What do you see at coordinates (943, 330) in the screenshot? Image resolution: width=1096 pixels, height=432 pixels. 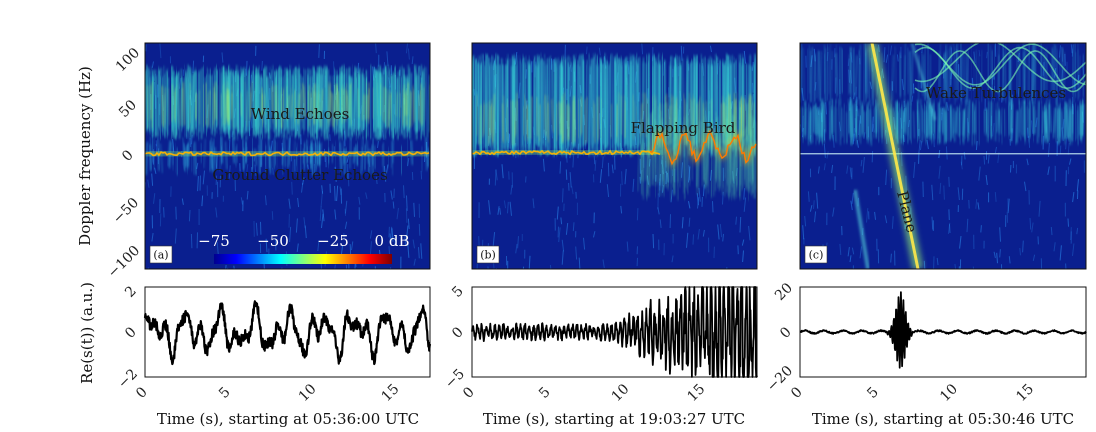 I see `signal-line-c` at bounding box center [943, 330].